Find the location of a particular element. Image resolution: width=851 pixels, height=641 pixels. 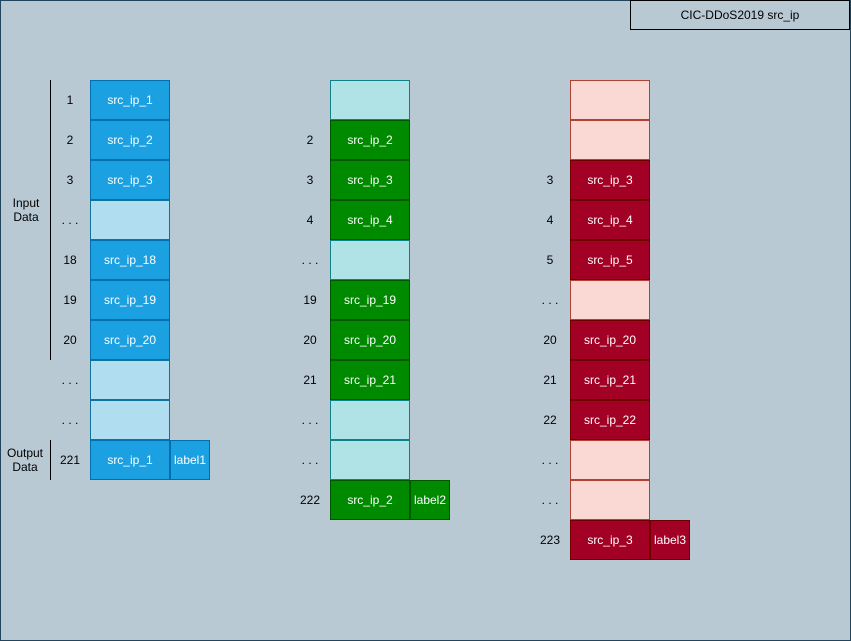

output-data-label: Output Data is located at coordinates (25, 460).